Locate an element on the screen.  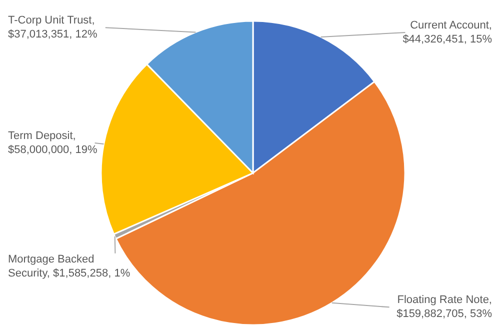
slice-label: Term Deposit, $58,000,000, 19% is located at coordinates (53, 143).